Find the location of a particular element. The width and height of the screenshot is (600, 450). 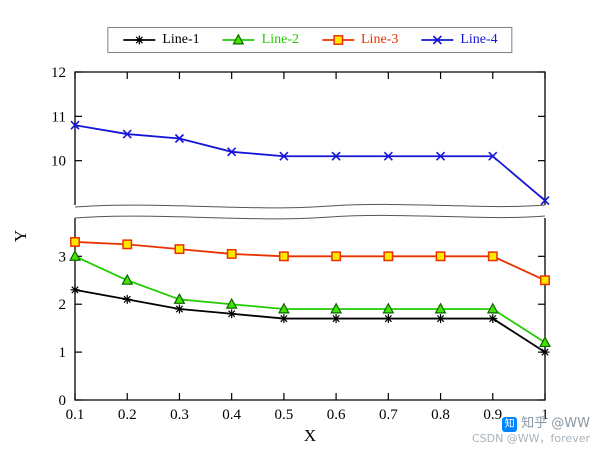

y-tick-label: 3 is located at coordinates (63, 257).